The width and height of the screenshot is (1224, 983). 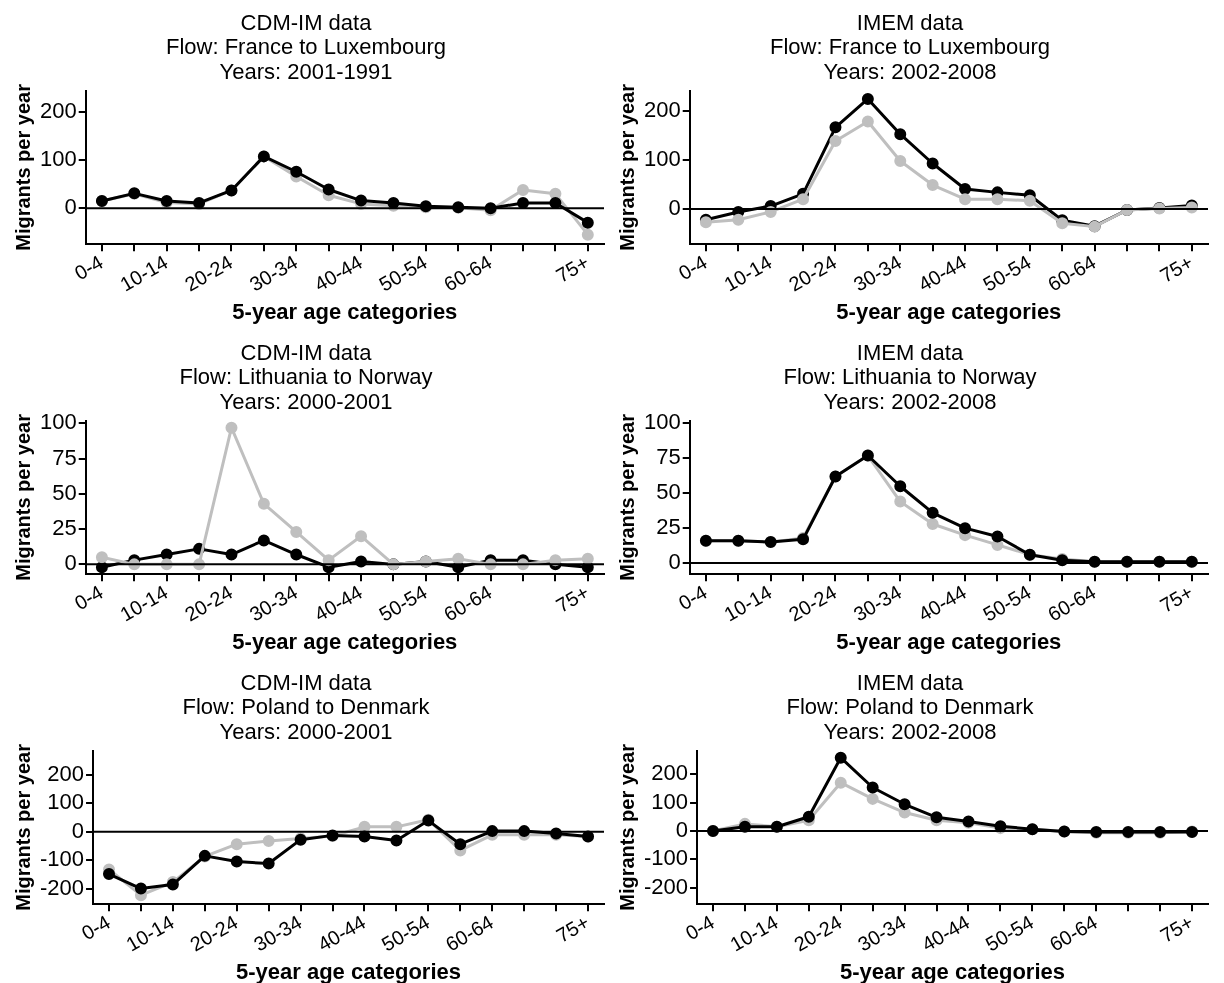 What do you see at coordinates (910, 707) in the screenshot?
I see `chart-title: IMEM data Flow: Poland to Denmark Years: 2002-2008` at bounding box center [910, 707].